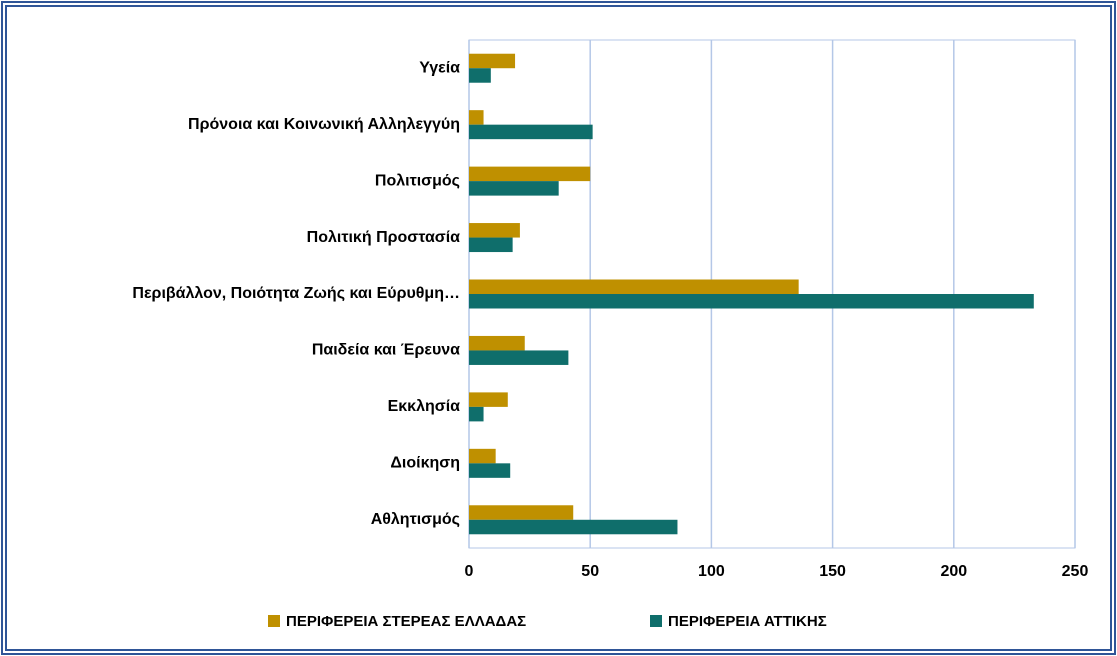 Image resolution: width=1117 pixels, height=656 pixels. I want to click on y-tick-label: Πολιτισμός, so click(417, 180).